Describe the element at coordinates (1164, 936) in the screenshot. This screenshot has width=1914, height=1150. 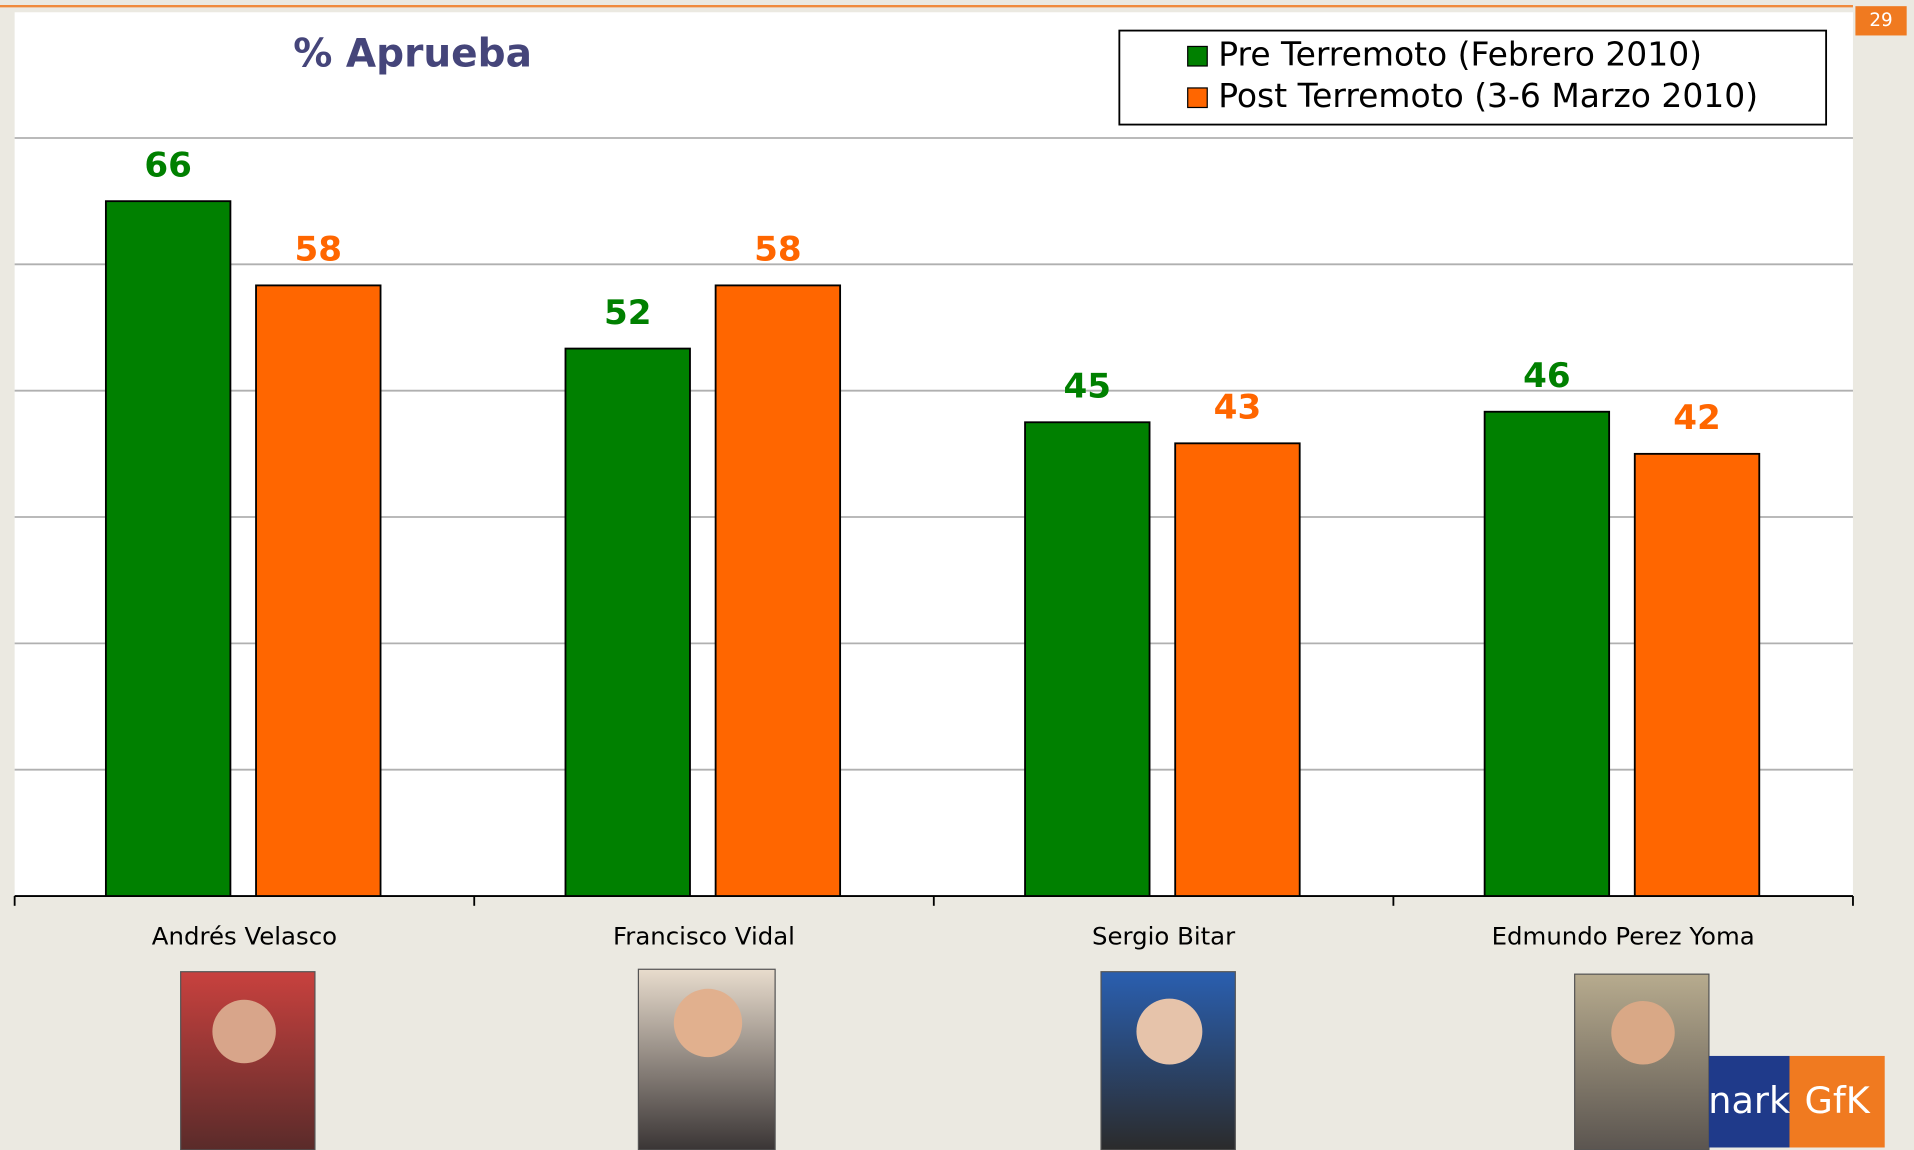
I see `x-tick-label: Sergio Bitar` at that location.